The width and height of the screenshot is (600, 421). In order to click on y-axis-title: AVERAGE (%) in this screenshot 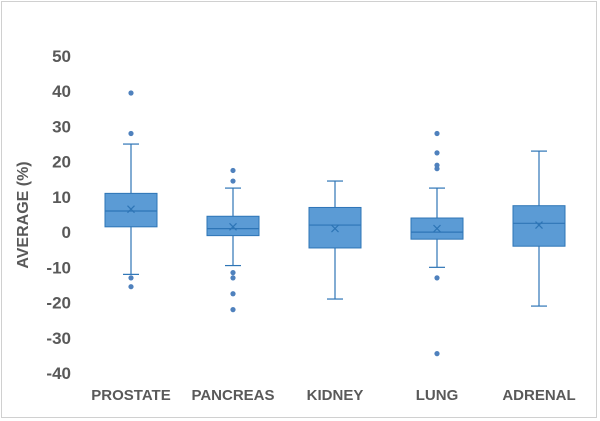, I will do `click(23, 214)`.